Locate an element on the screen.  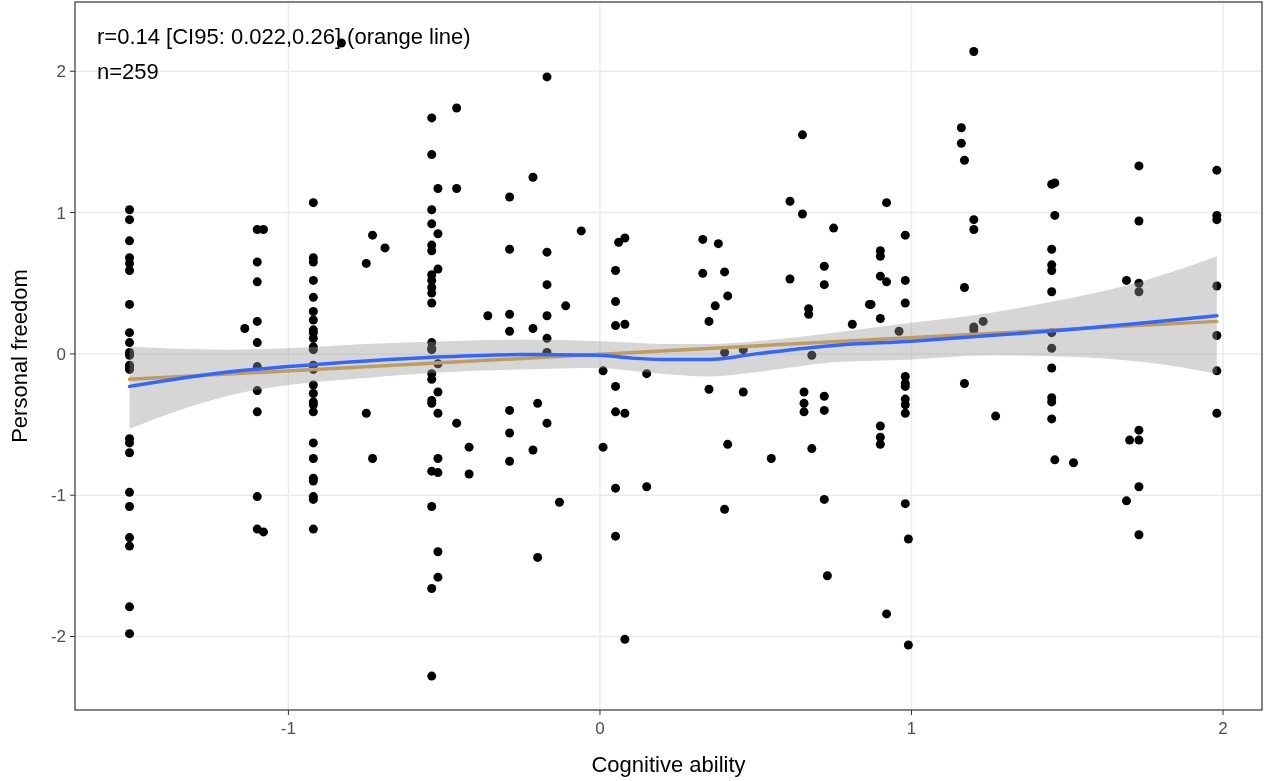
y-tick-label: 0 is located at coordinates (61, 354).